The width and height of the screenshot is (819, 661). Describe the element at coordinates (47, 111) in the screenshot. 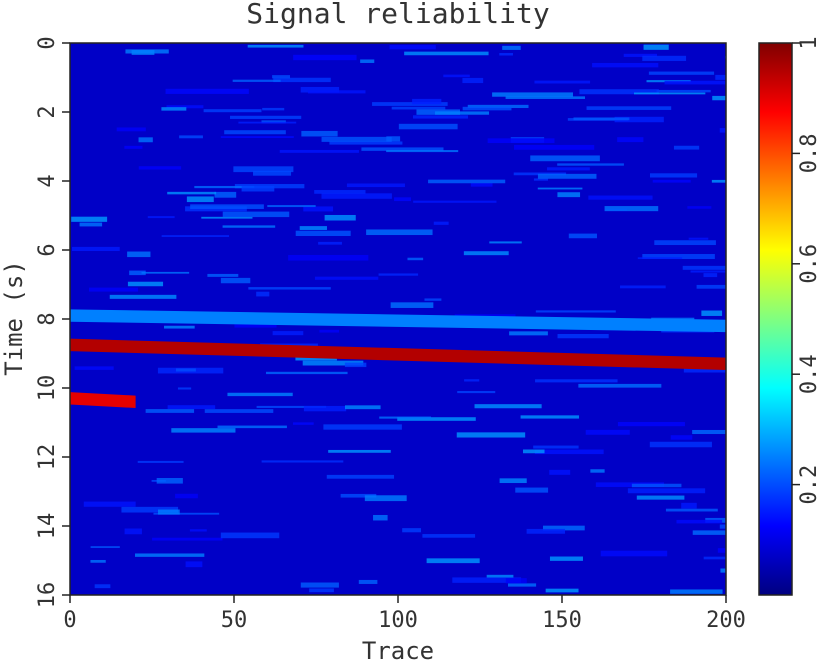

I see `y-tick-label: 2` at that location.